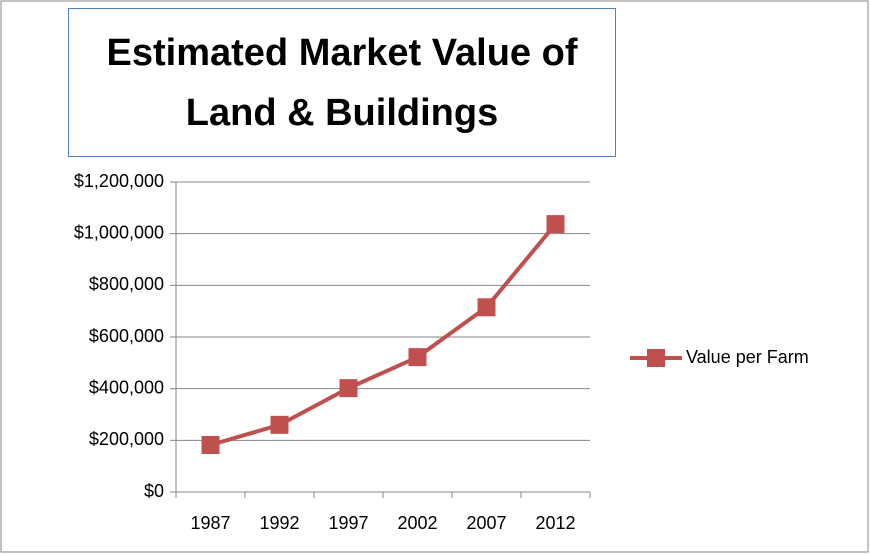 The image size is (870, 554). I want to click on x-tick-label: 1997, so click(348, 523).